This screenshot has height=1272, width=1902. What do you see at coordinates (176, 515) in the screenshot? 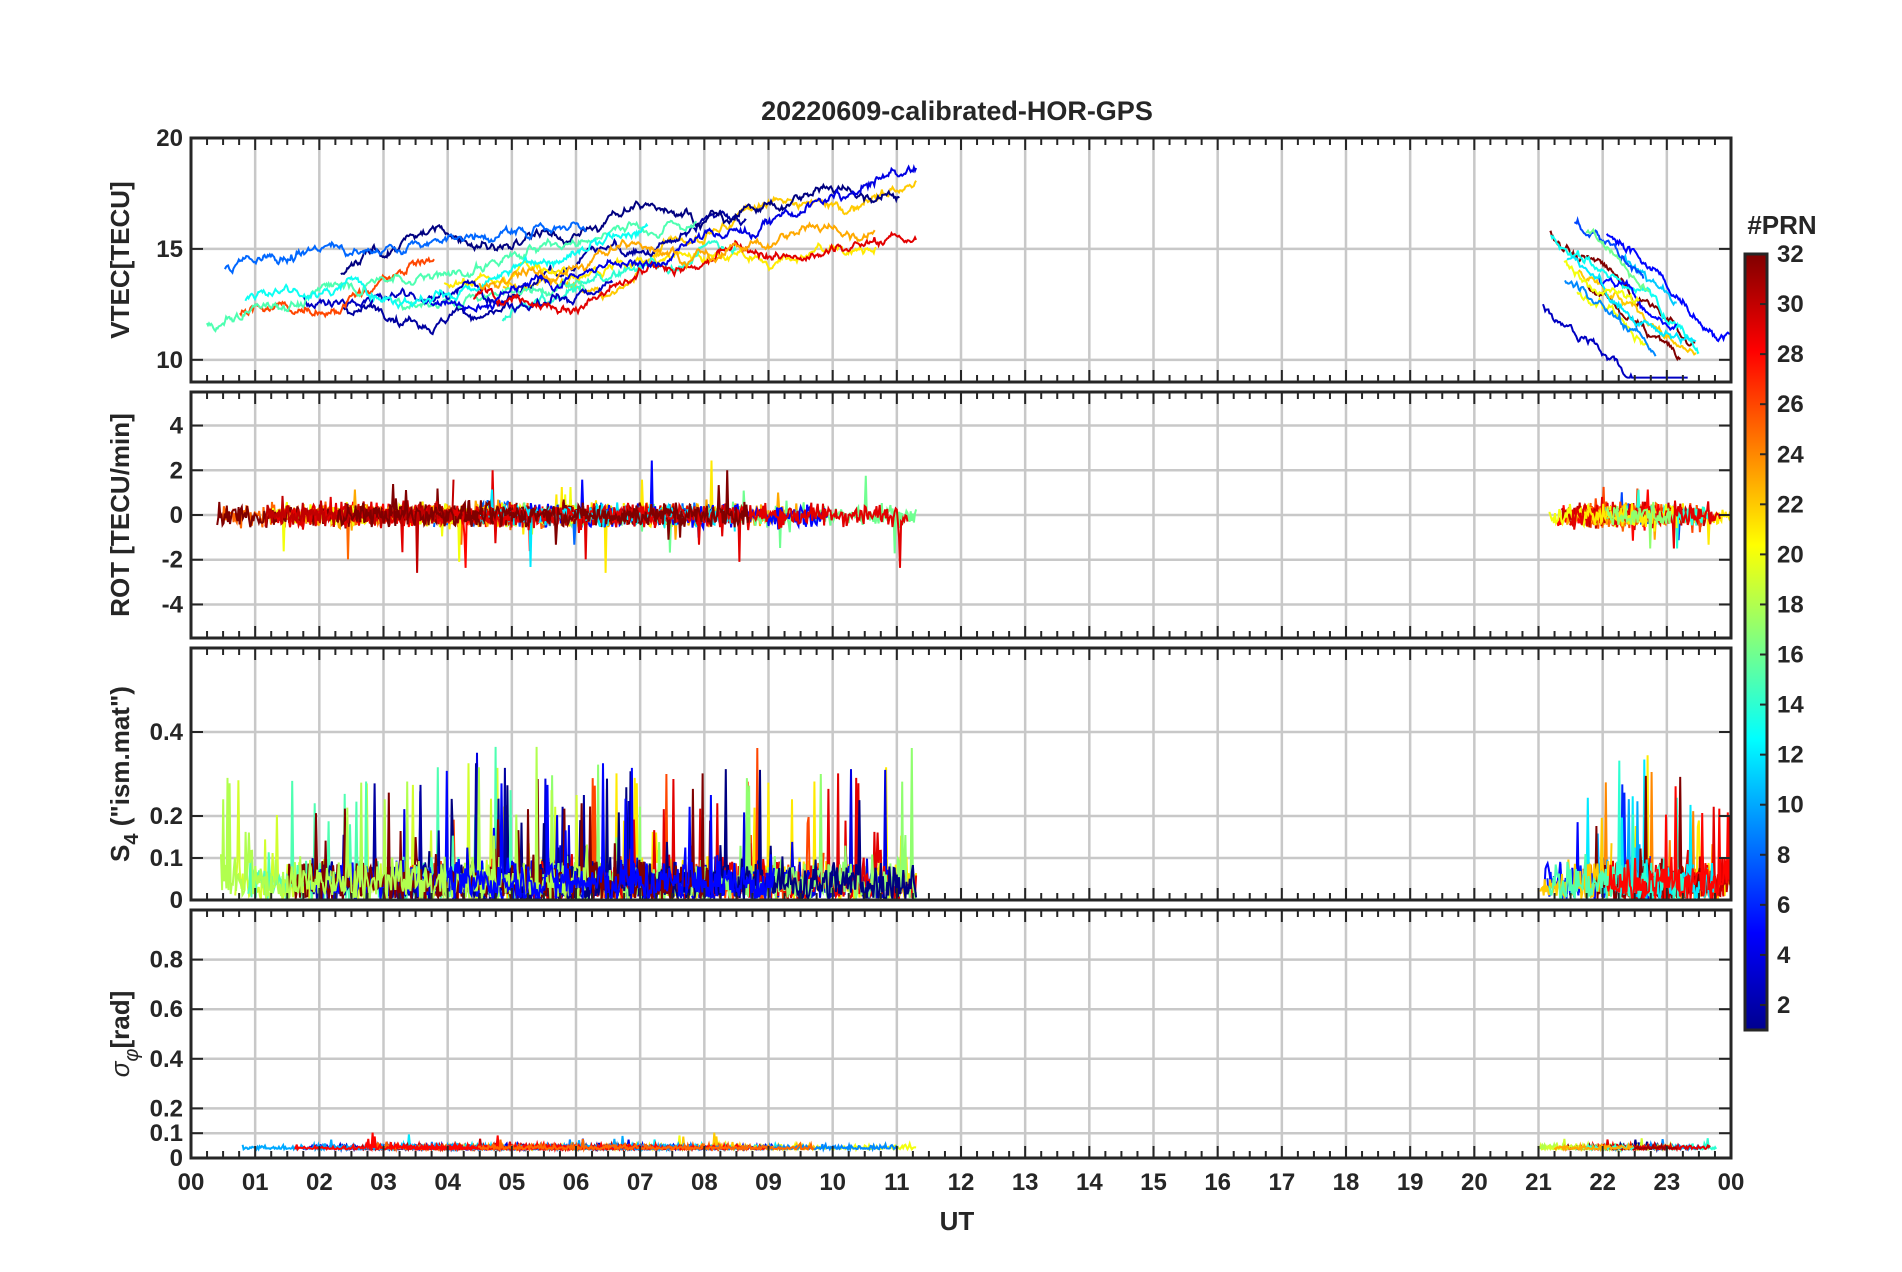
I see `rot-y-tick-label: 0` at bounding box center [176, 515].